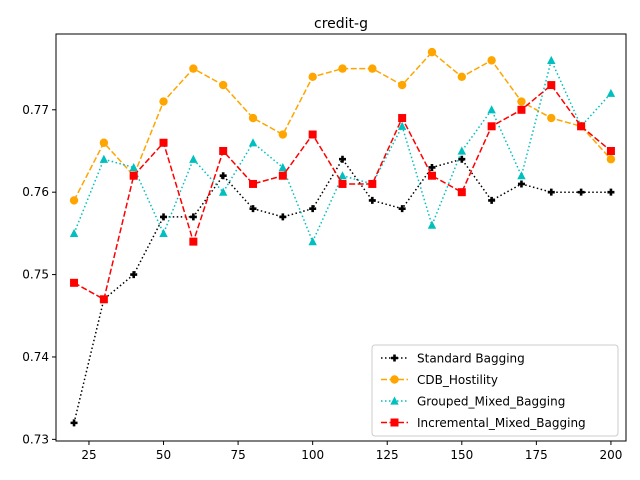 Image resolution: width=640 pixels, height=480 pixels. Describe the element at coordinates (394, 358) in the screenshot. I see `legend-marker-standard-bagging` at that location.